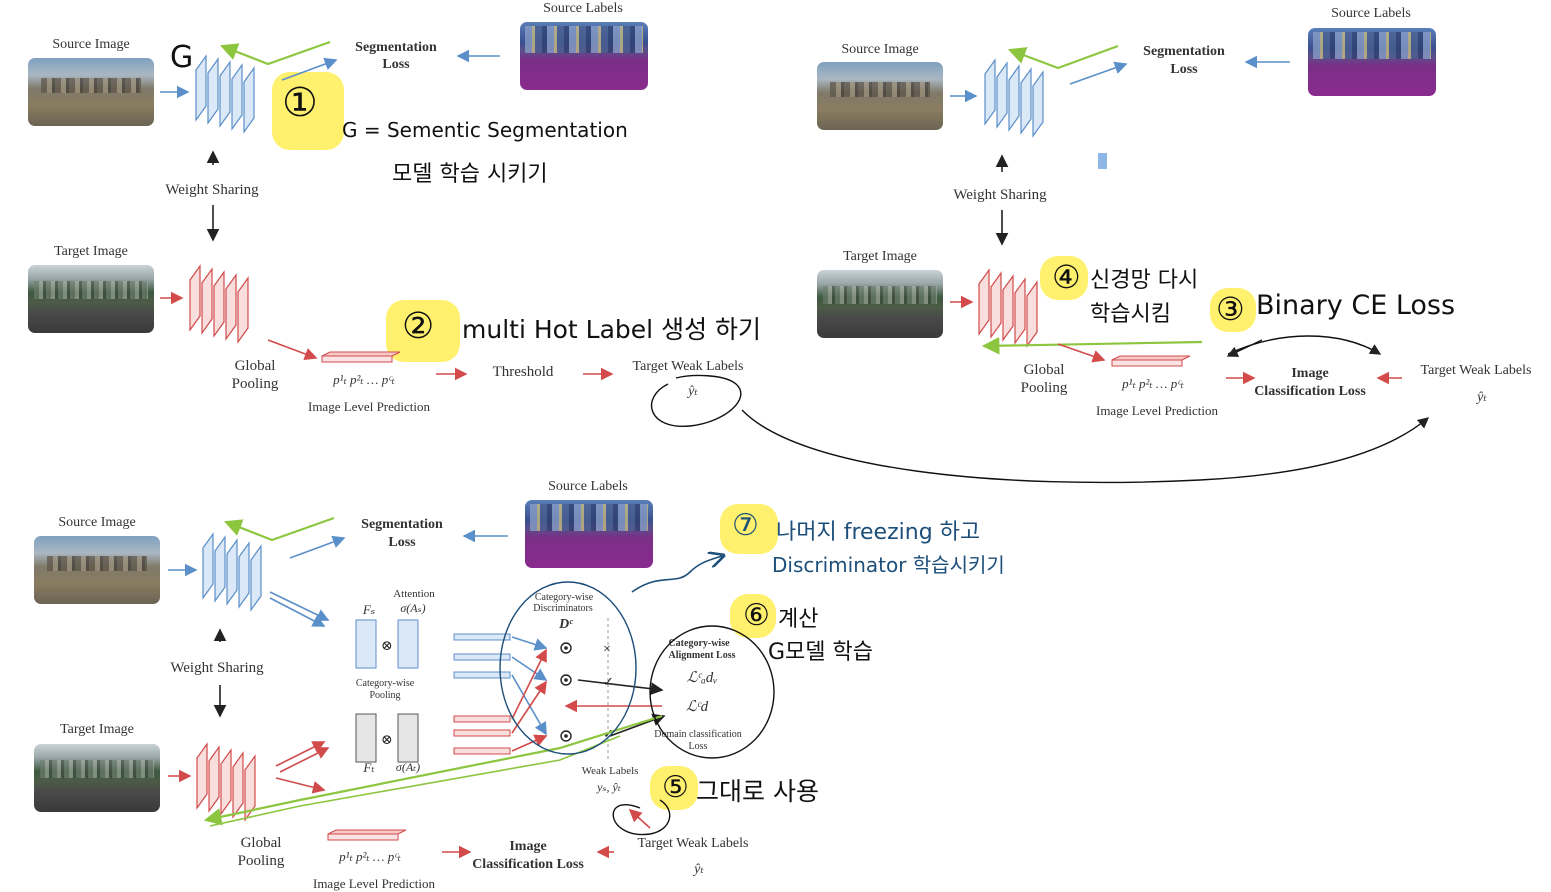 The height and width of the screenshot is (892, 1551). Describe the element at coordinates (1085, 446) in the screenshot. I see `p1-to-p2-hand-arrow` at that location.